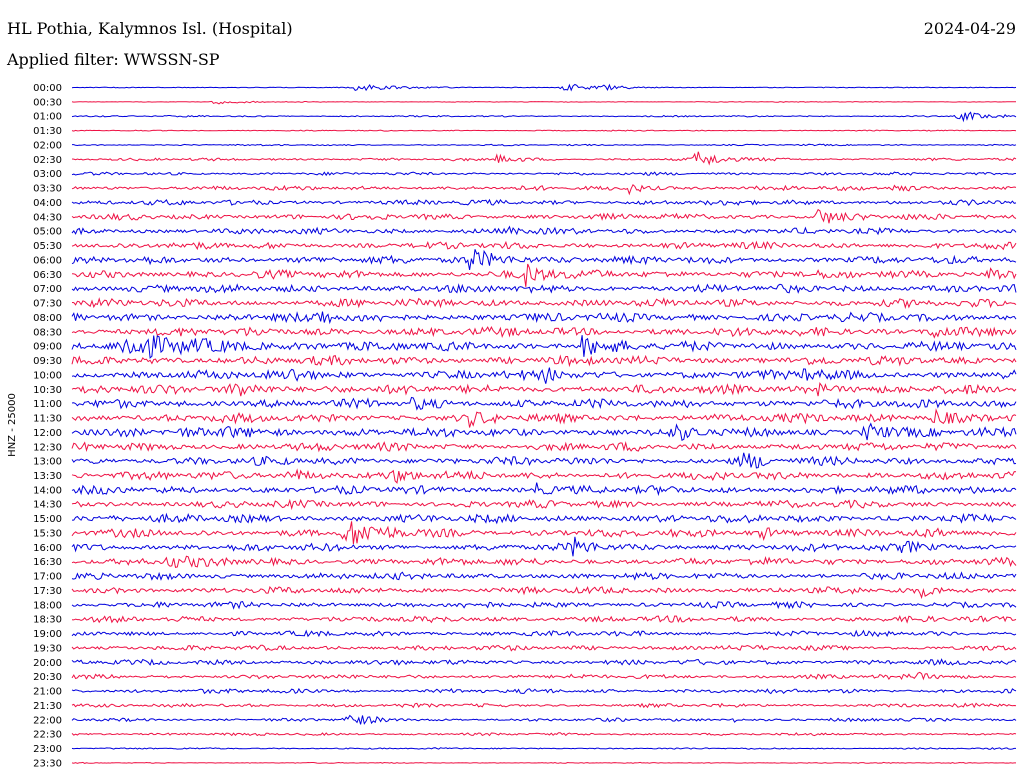 The height and width of the screenshot is (780, 1024). Describe the element at coordinates (47, 318) in the screenshot. I see `time-label-0800: 08:00` at that location.